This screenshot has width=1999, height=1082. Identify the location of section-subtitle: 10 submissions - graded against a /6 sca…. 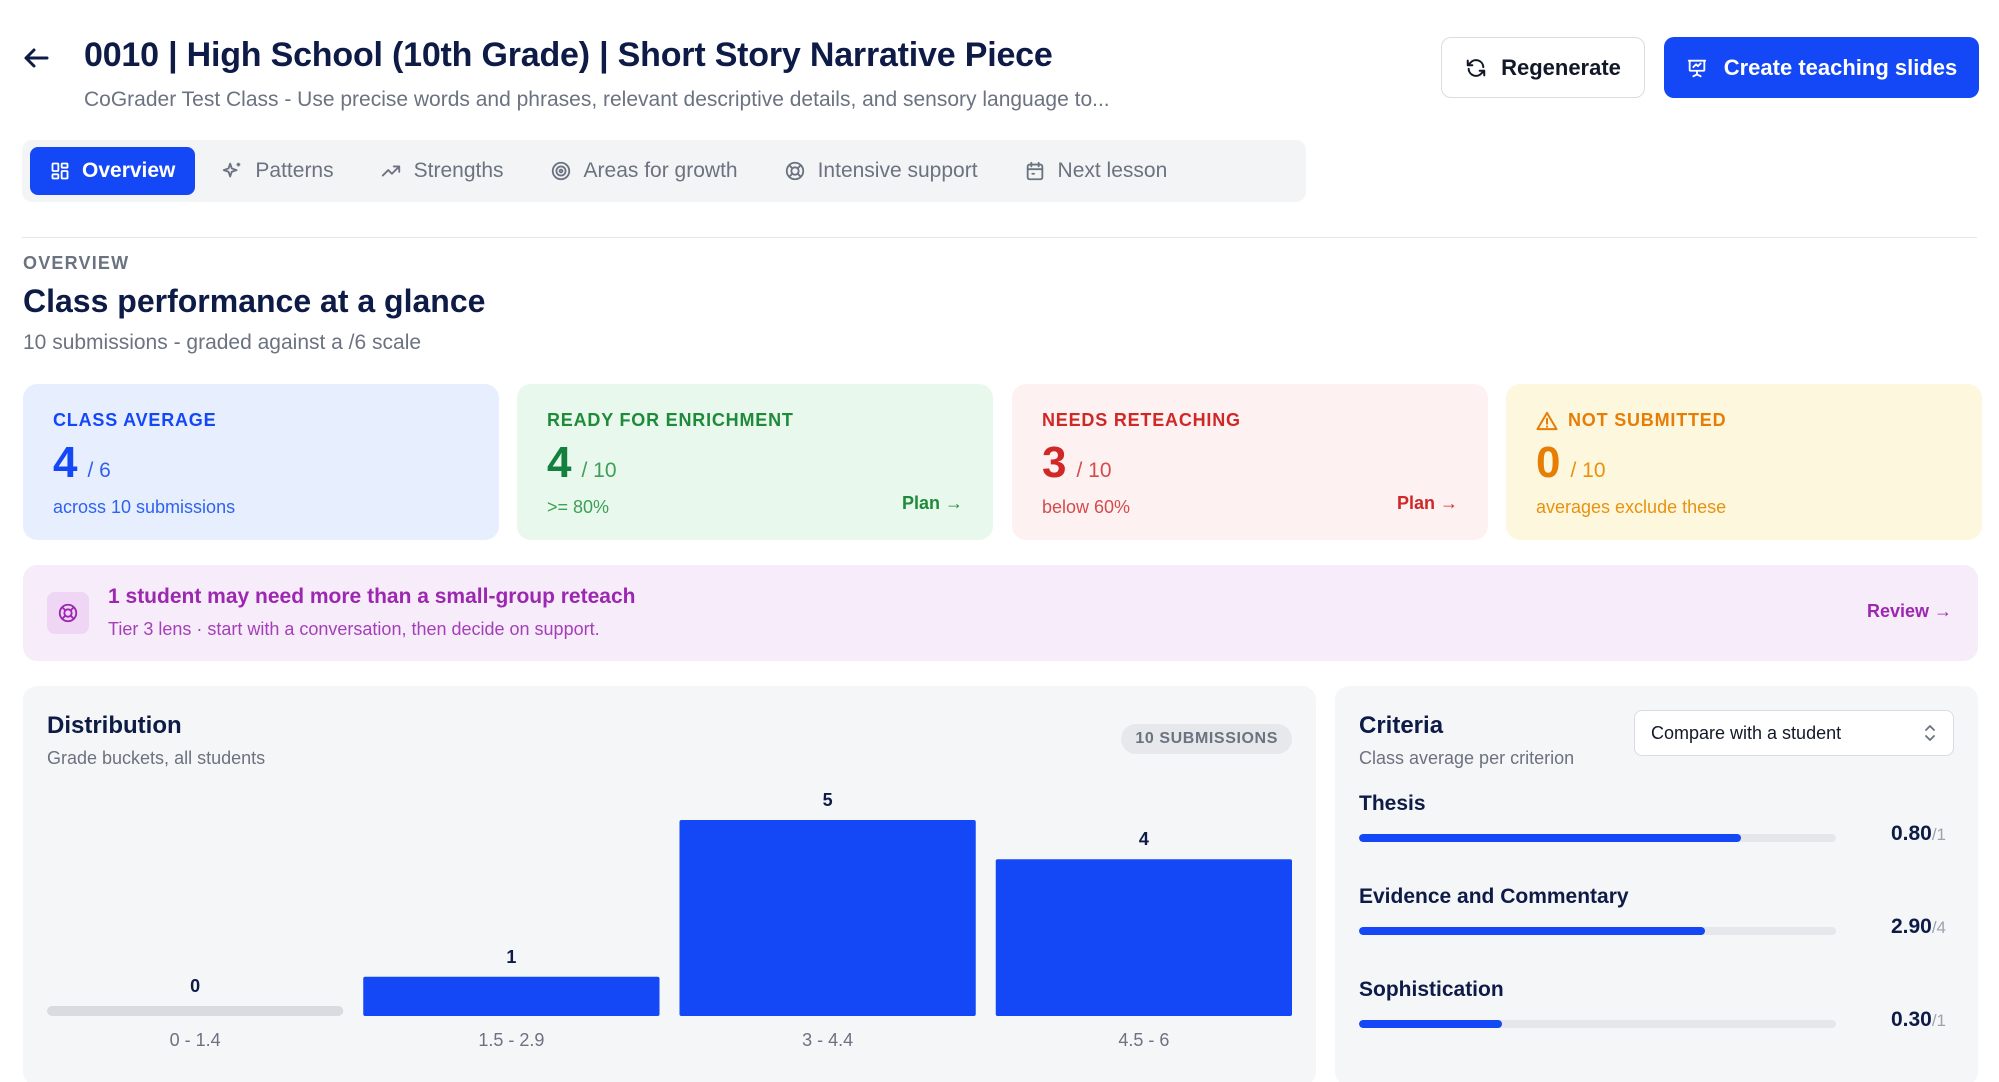
(222, 342).